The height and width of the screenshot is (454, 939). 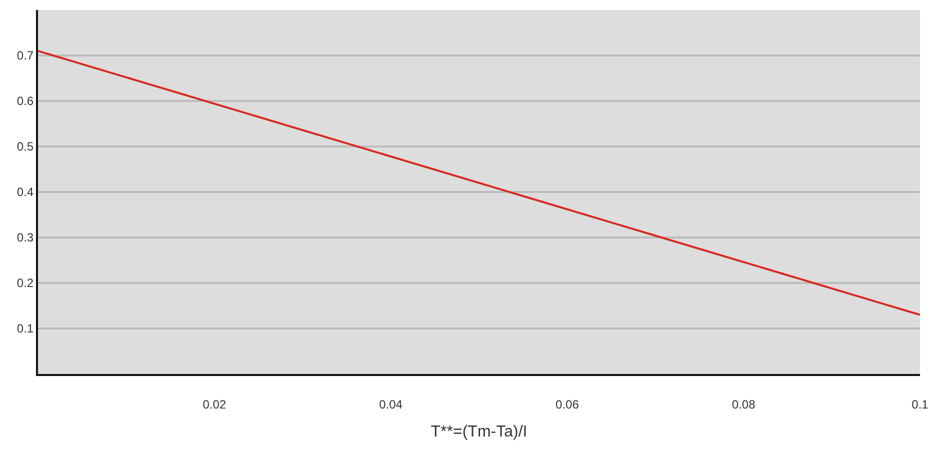 What do you see at coordinates (214, 404) in the screenshot?
I see `x-tick-label: 0.02` at bounding box center [214, 404].